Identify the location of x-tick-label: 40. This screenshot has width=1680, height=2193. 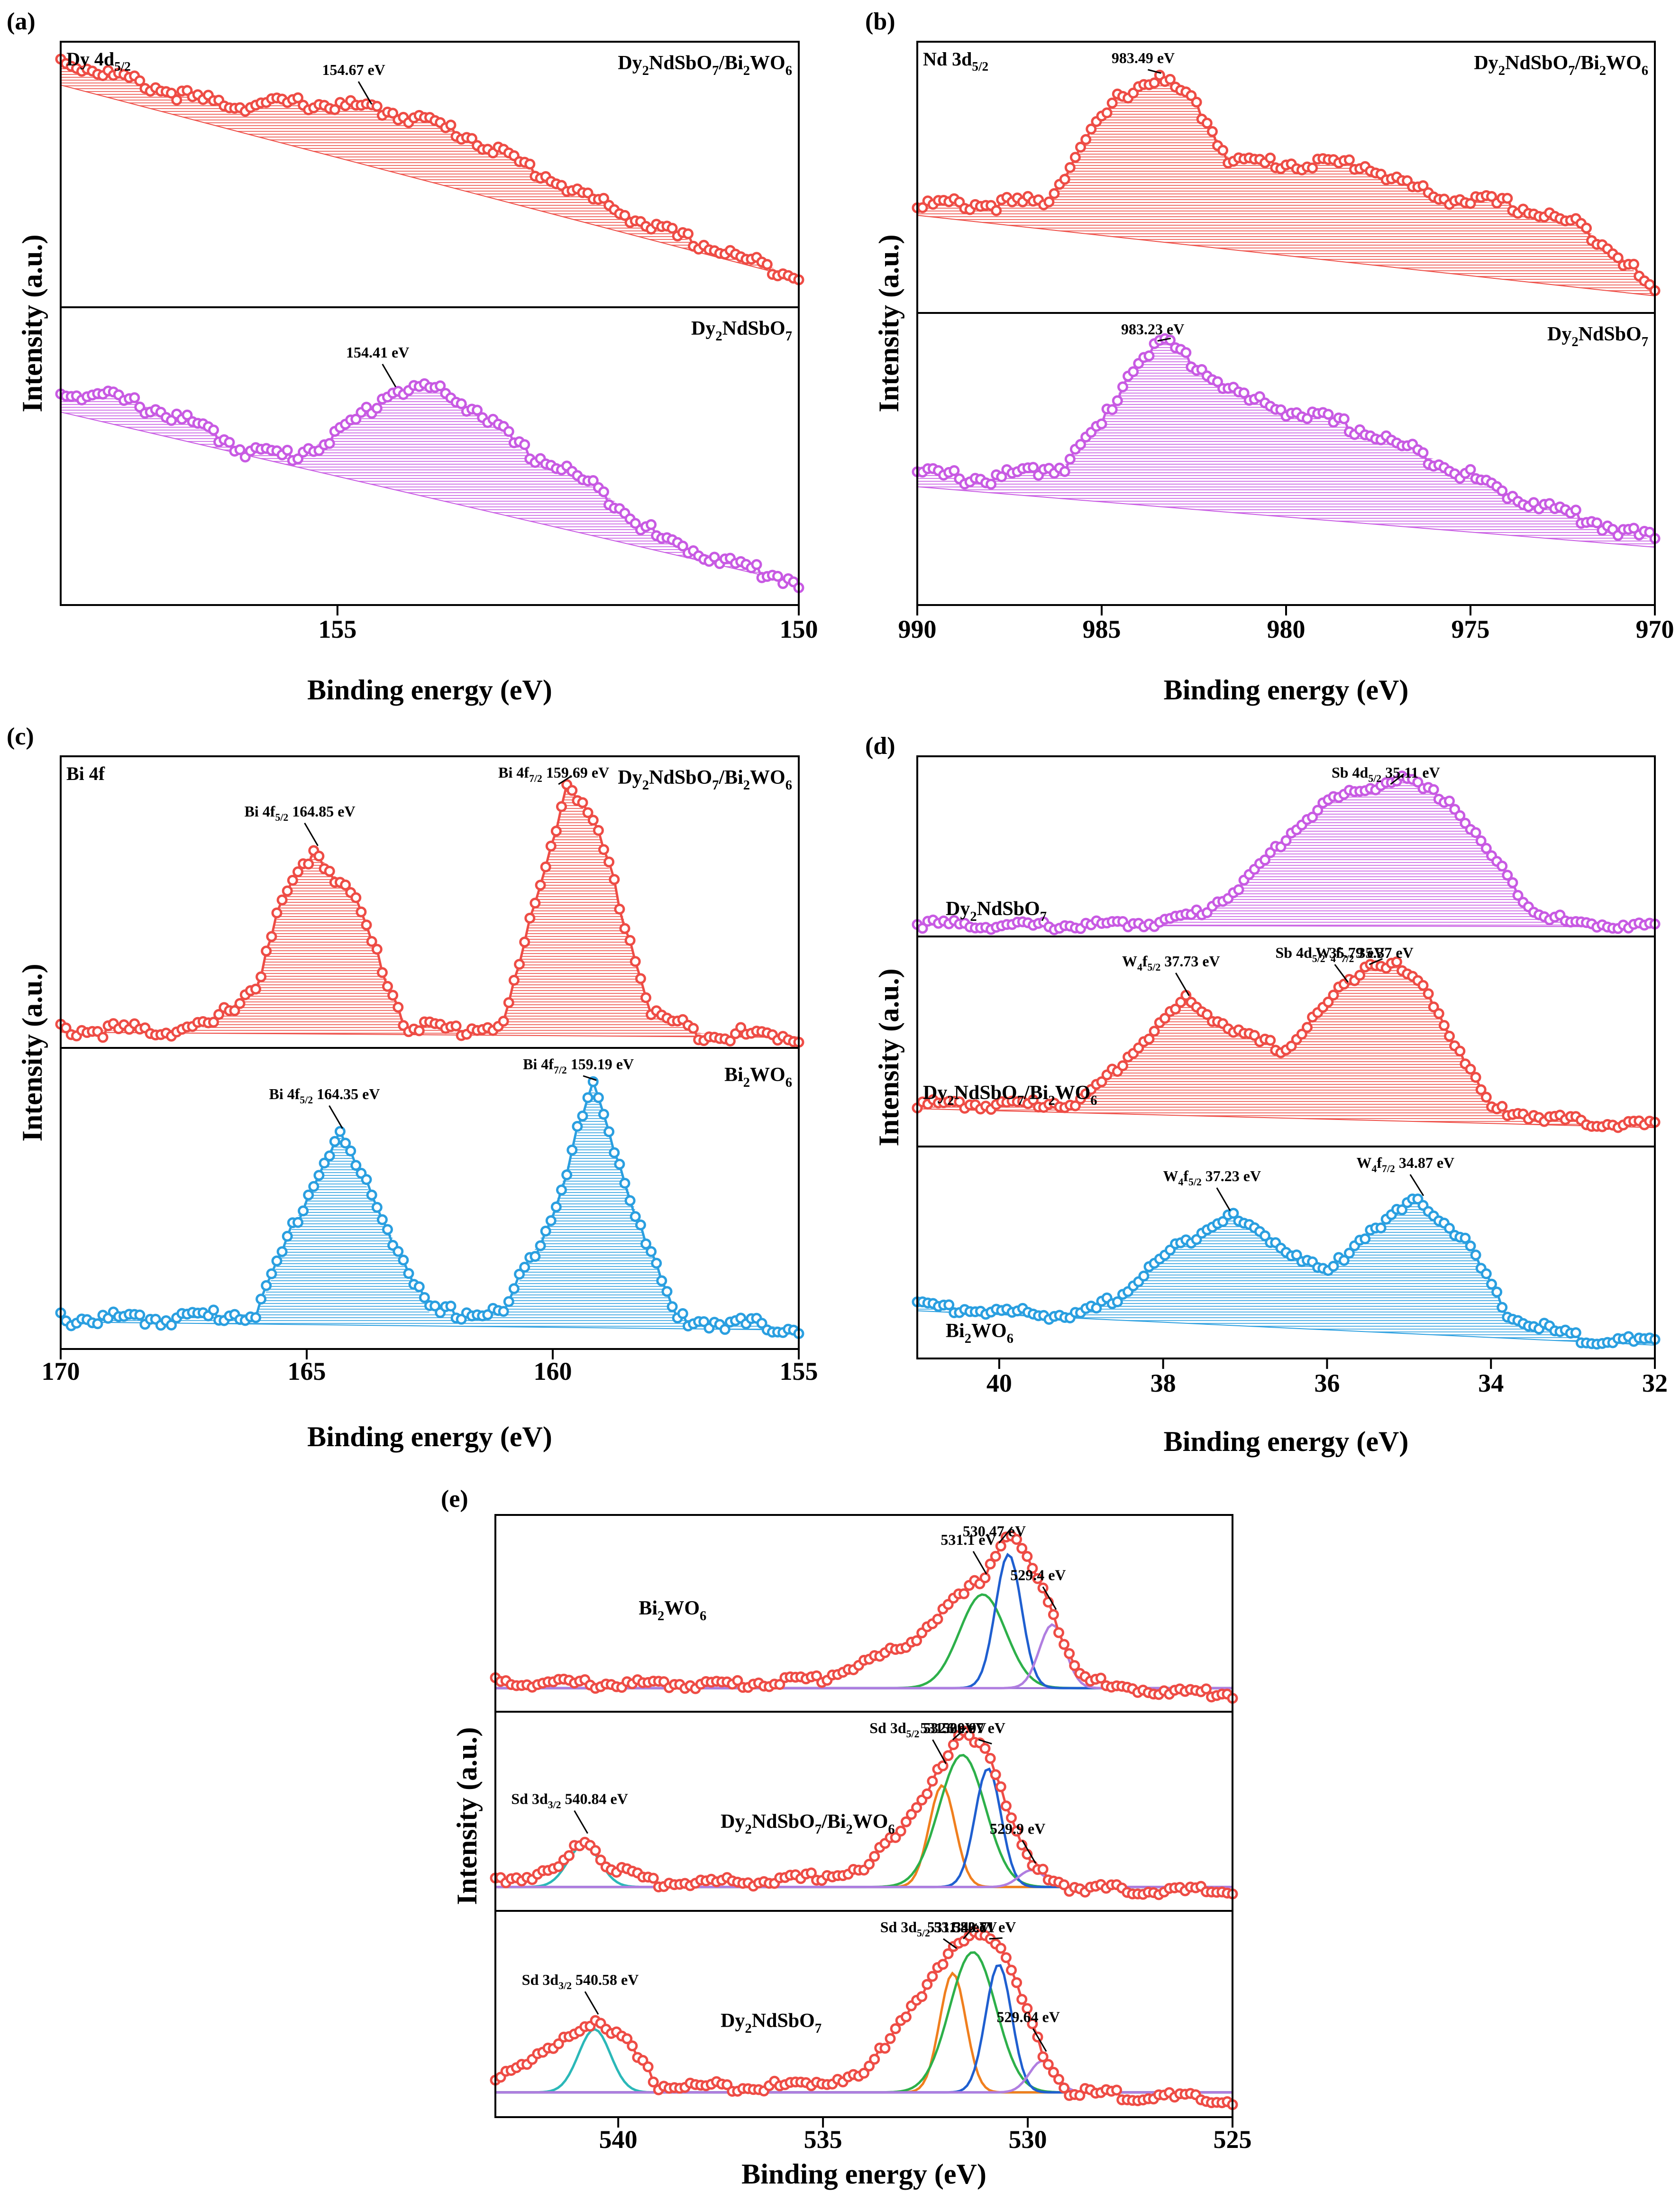
(999, 1383).